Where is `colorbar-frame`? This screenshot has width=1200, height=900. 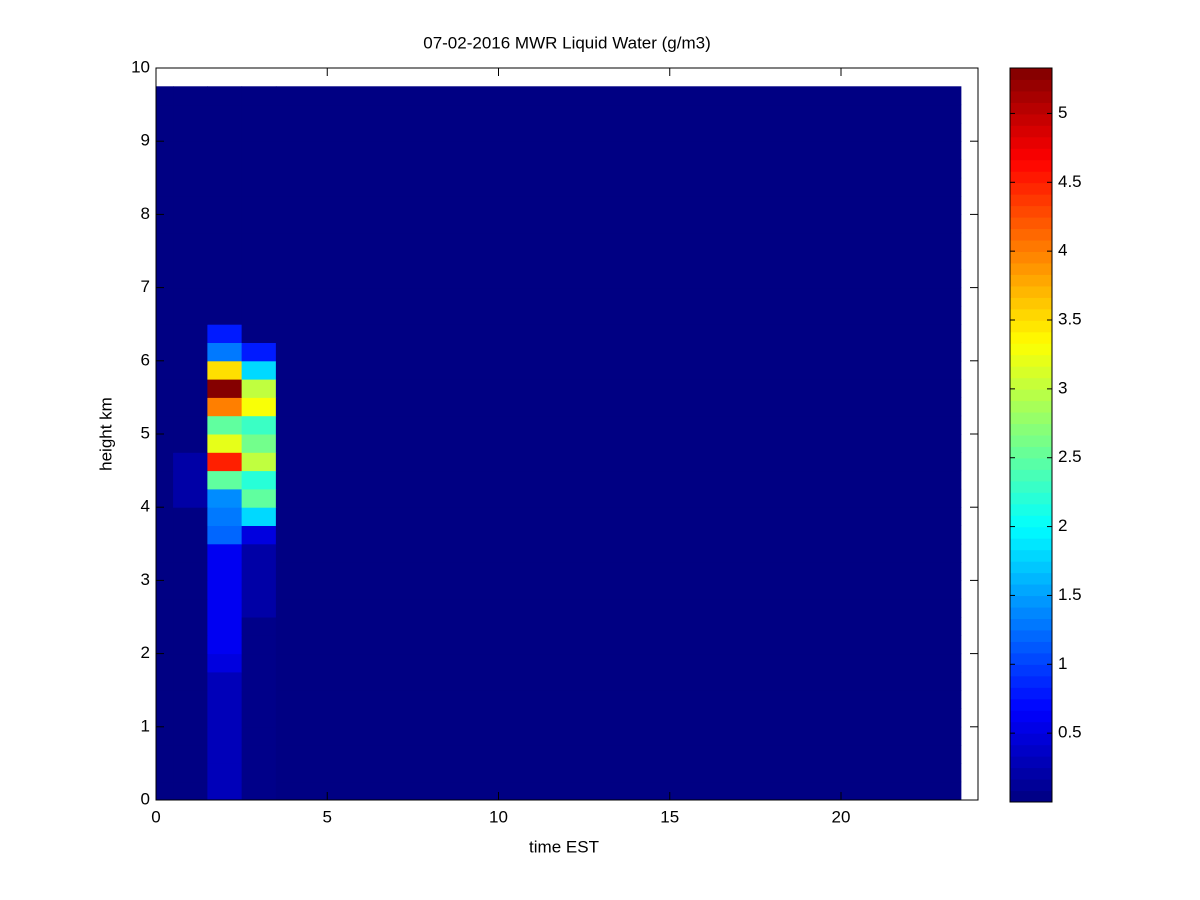
colorbar-frame is located at coordinates (1031, 435).